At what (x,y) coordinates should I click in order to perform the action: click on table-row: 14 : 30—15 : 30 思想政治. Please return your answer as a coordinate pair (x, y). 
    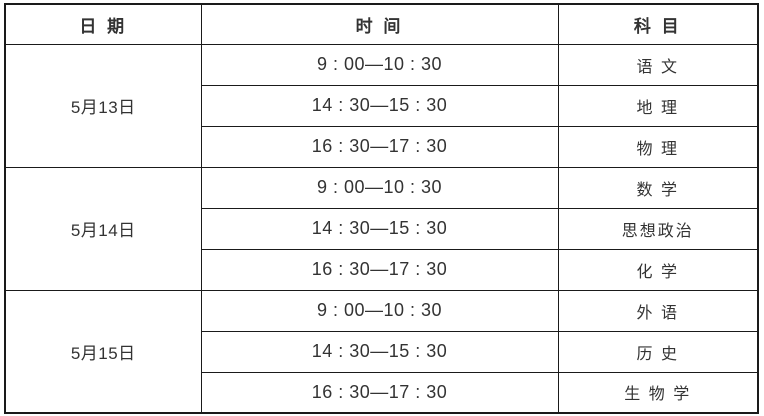
    Looking at the image, I should click on (382, 228).